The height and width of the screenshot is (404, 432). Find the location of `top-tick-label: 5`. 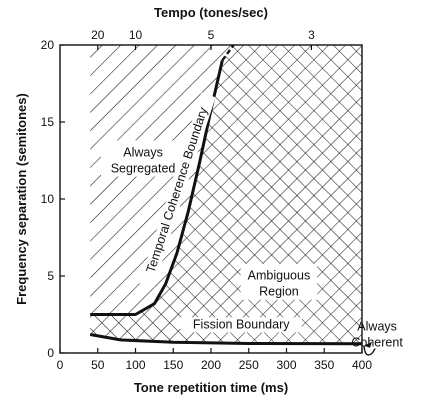

top-tick-label: 5 is located at coordinates (211, 35).